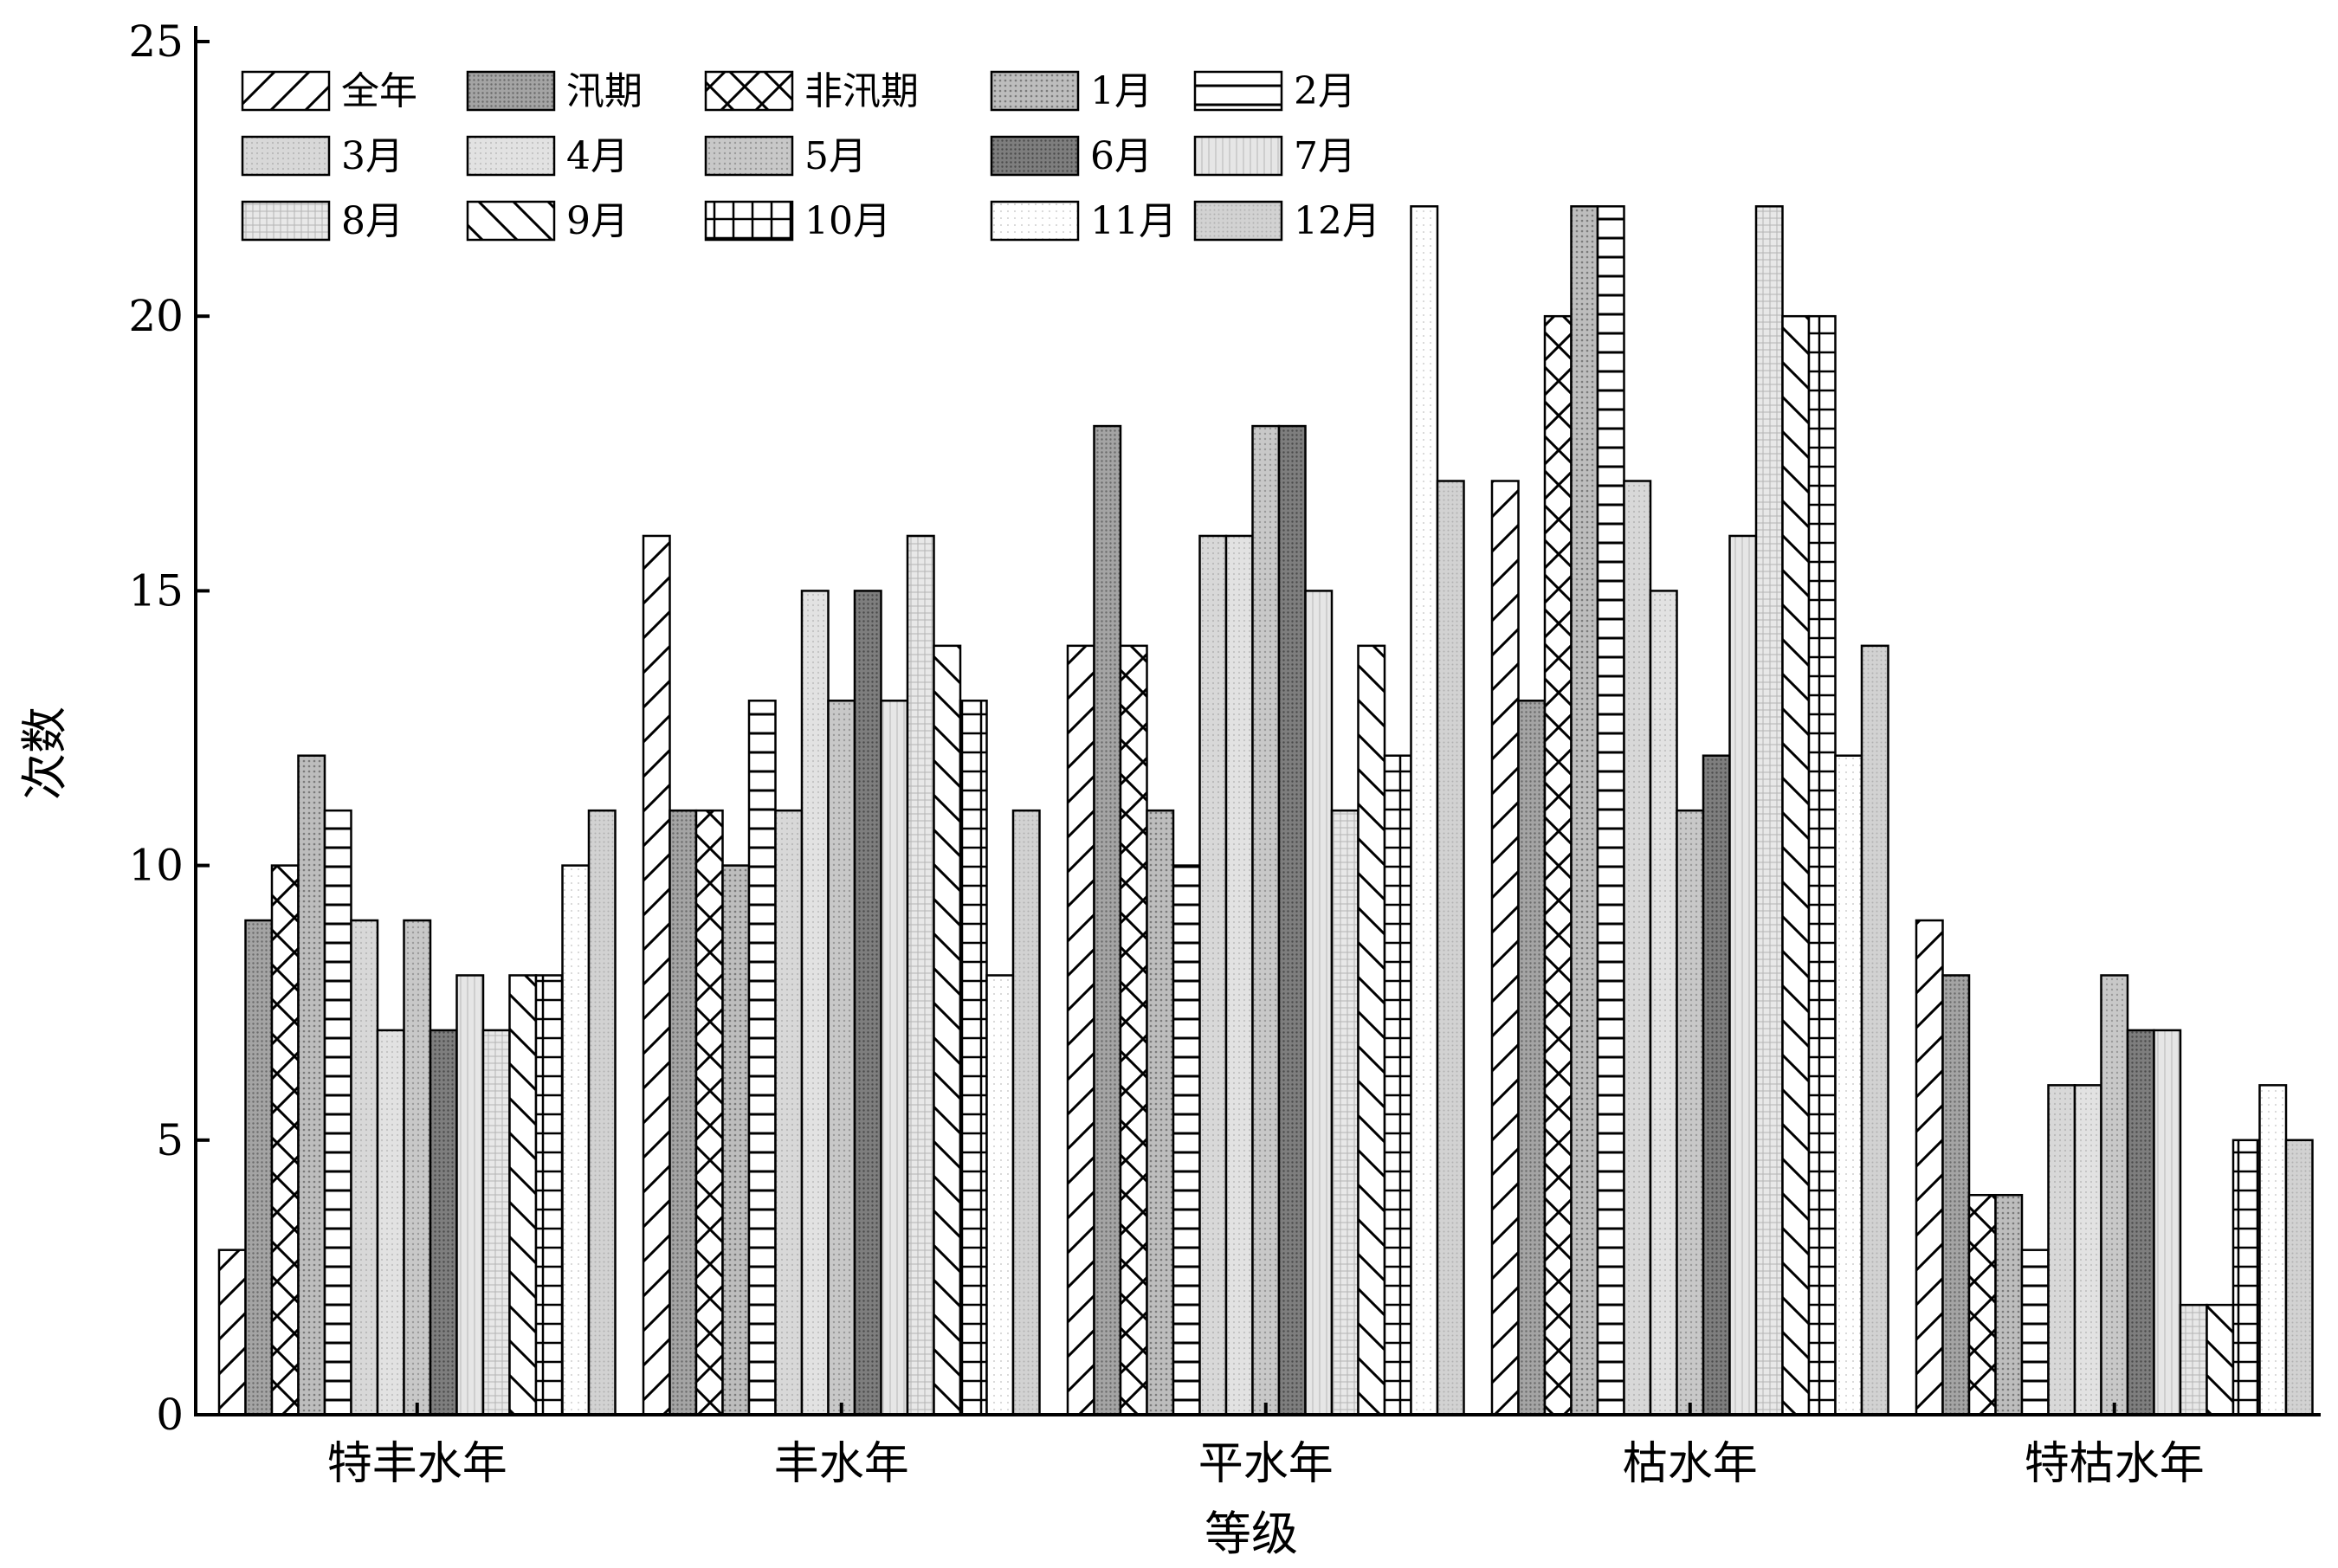  Describe the element at coordinates (156, 42) in the screenshot. I see `y-tick-label-25: 25` at that location.